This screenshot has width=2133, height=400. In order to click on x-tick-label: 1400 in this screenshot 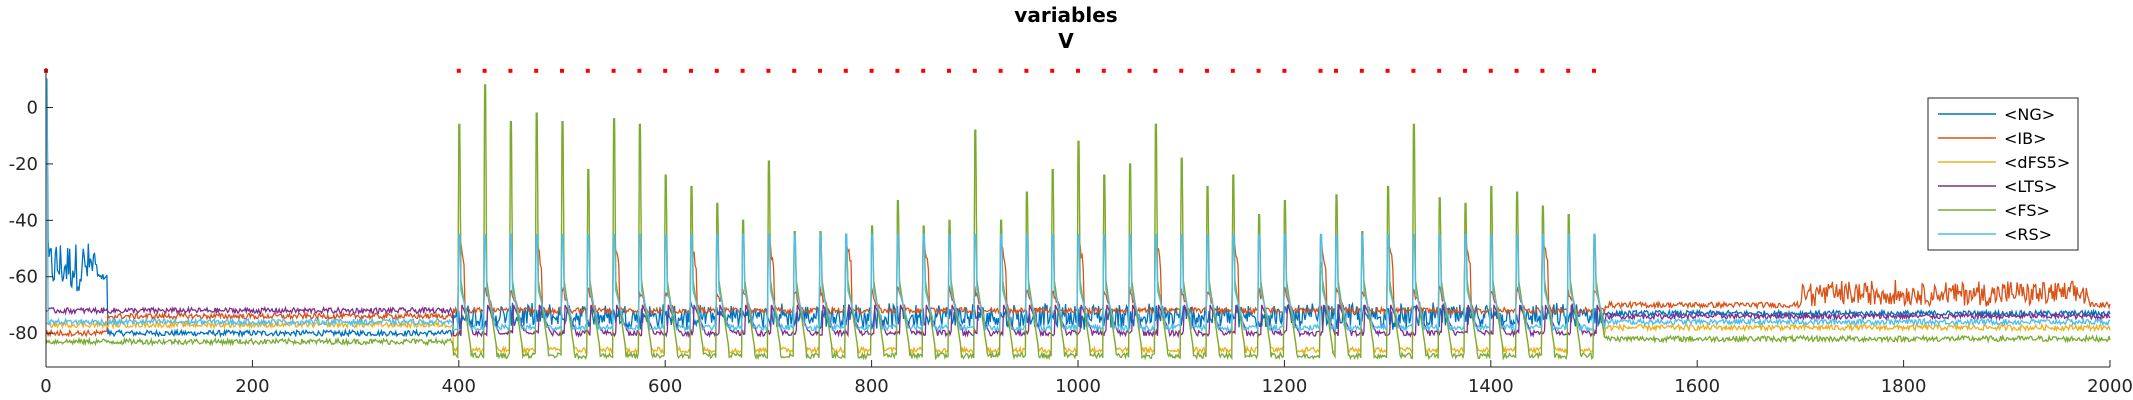, I will do `click(1491, 386)`.